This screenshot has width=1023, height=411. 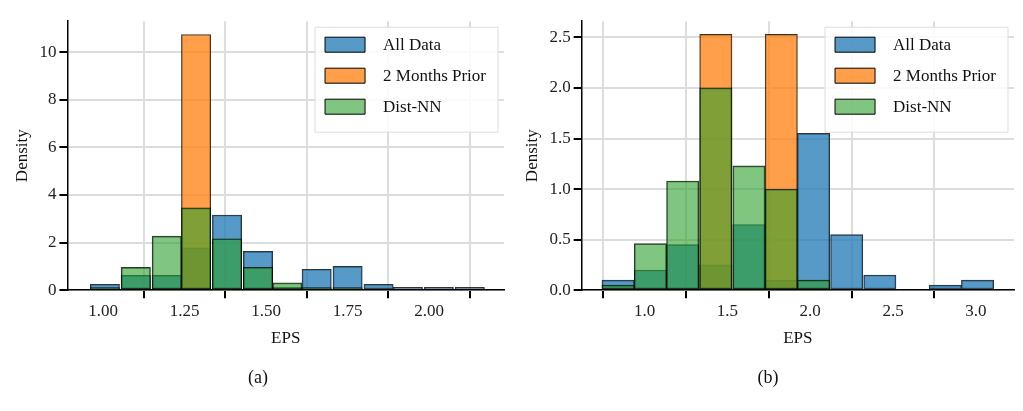 I want to click on y-tick-label: 8, so click(x=52, y=99).